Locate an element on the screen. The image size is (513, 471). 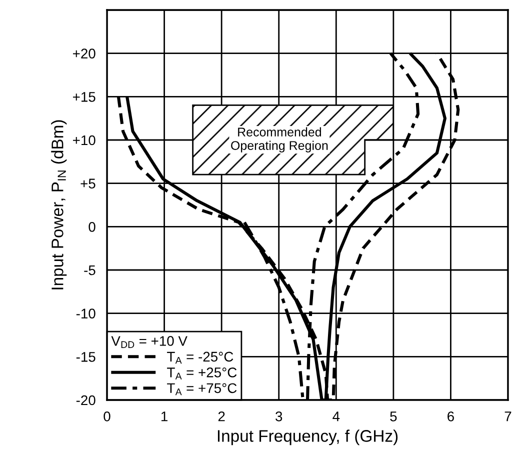
x-tick-label: 1 is located at coordinates (164, 417).